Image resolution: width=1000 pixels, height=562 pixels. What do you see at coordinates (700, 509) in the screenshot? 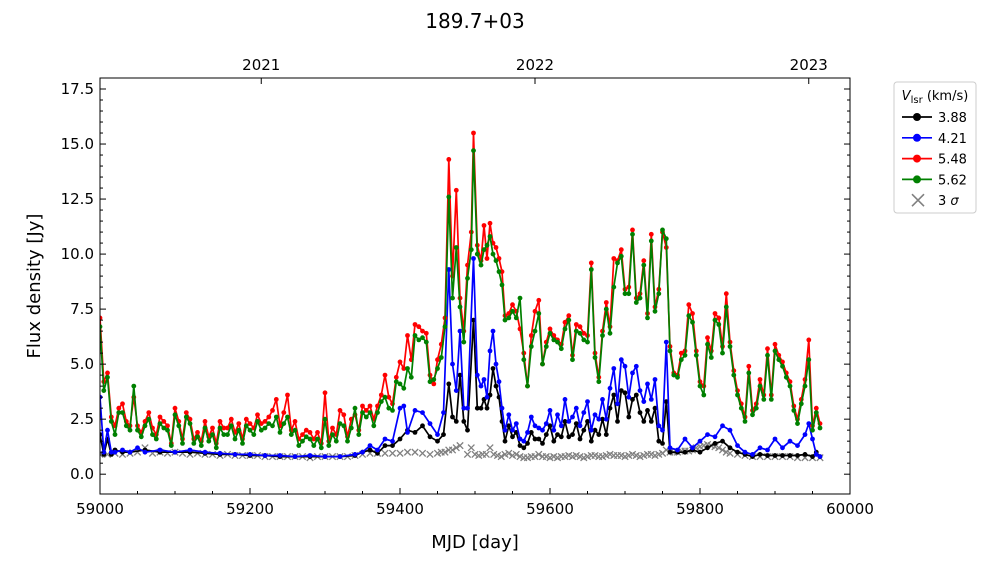
I see `x-tick-label: 59800` at bounding box center [700, 509].